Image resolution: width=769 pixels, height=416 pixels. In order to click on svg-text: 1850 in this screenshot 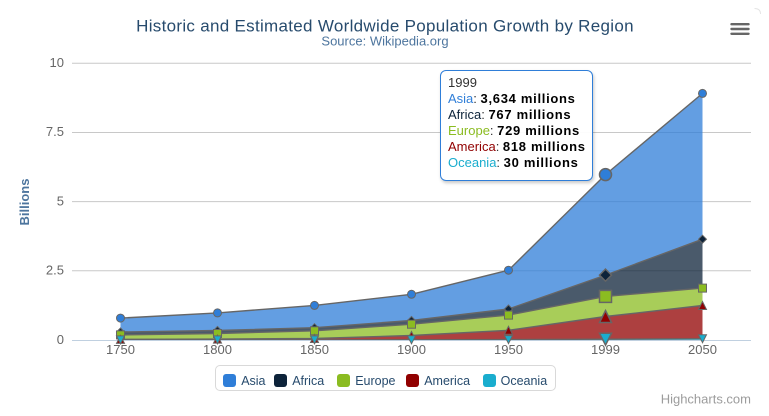, I will do `click(314, 349)`.